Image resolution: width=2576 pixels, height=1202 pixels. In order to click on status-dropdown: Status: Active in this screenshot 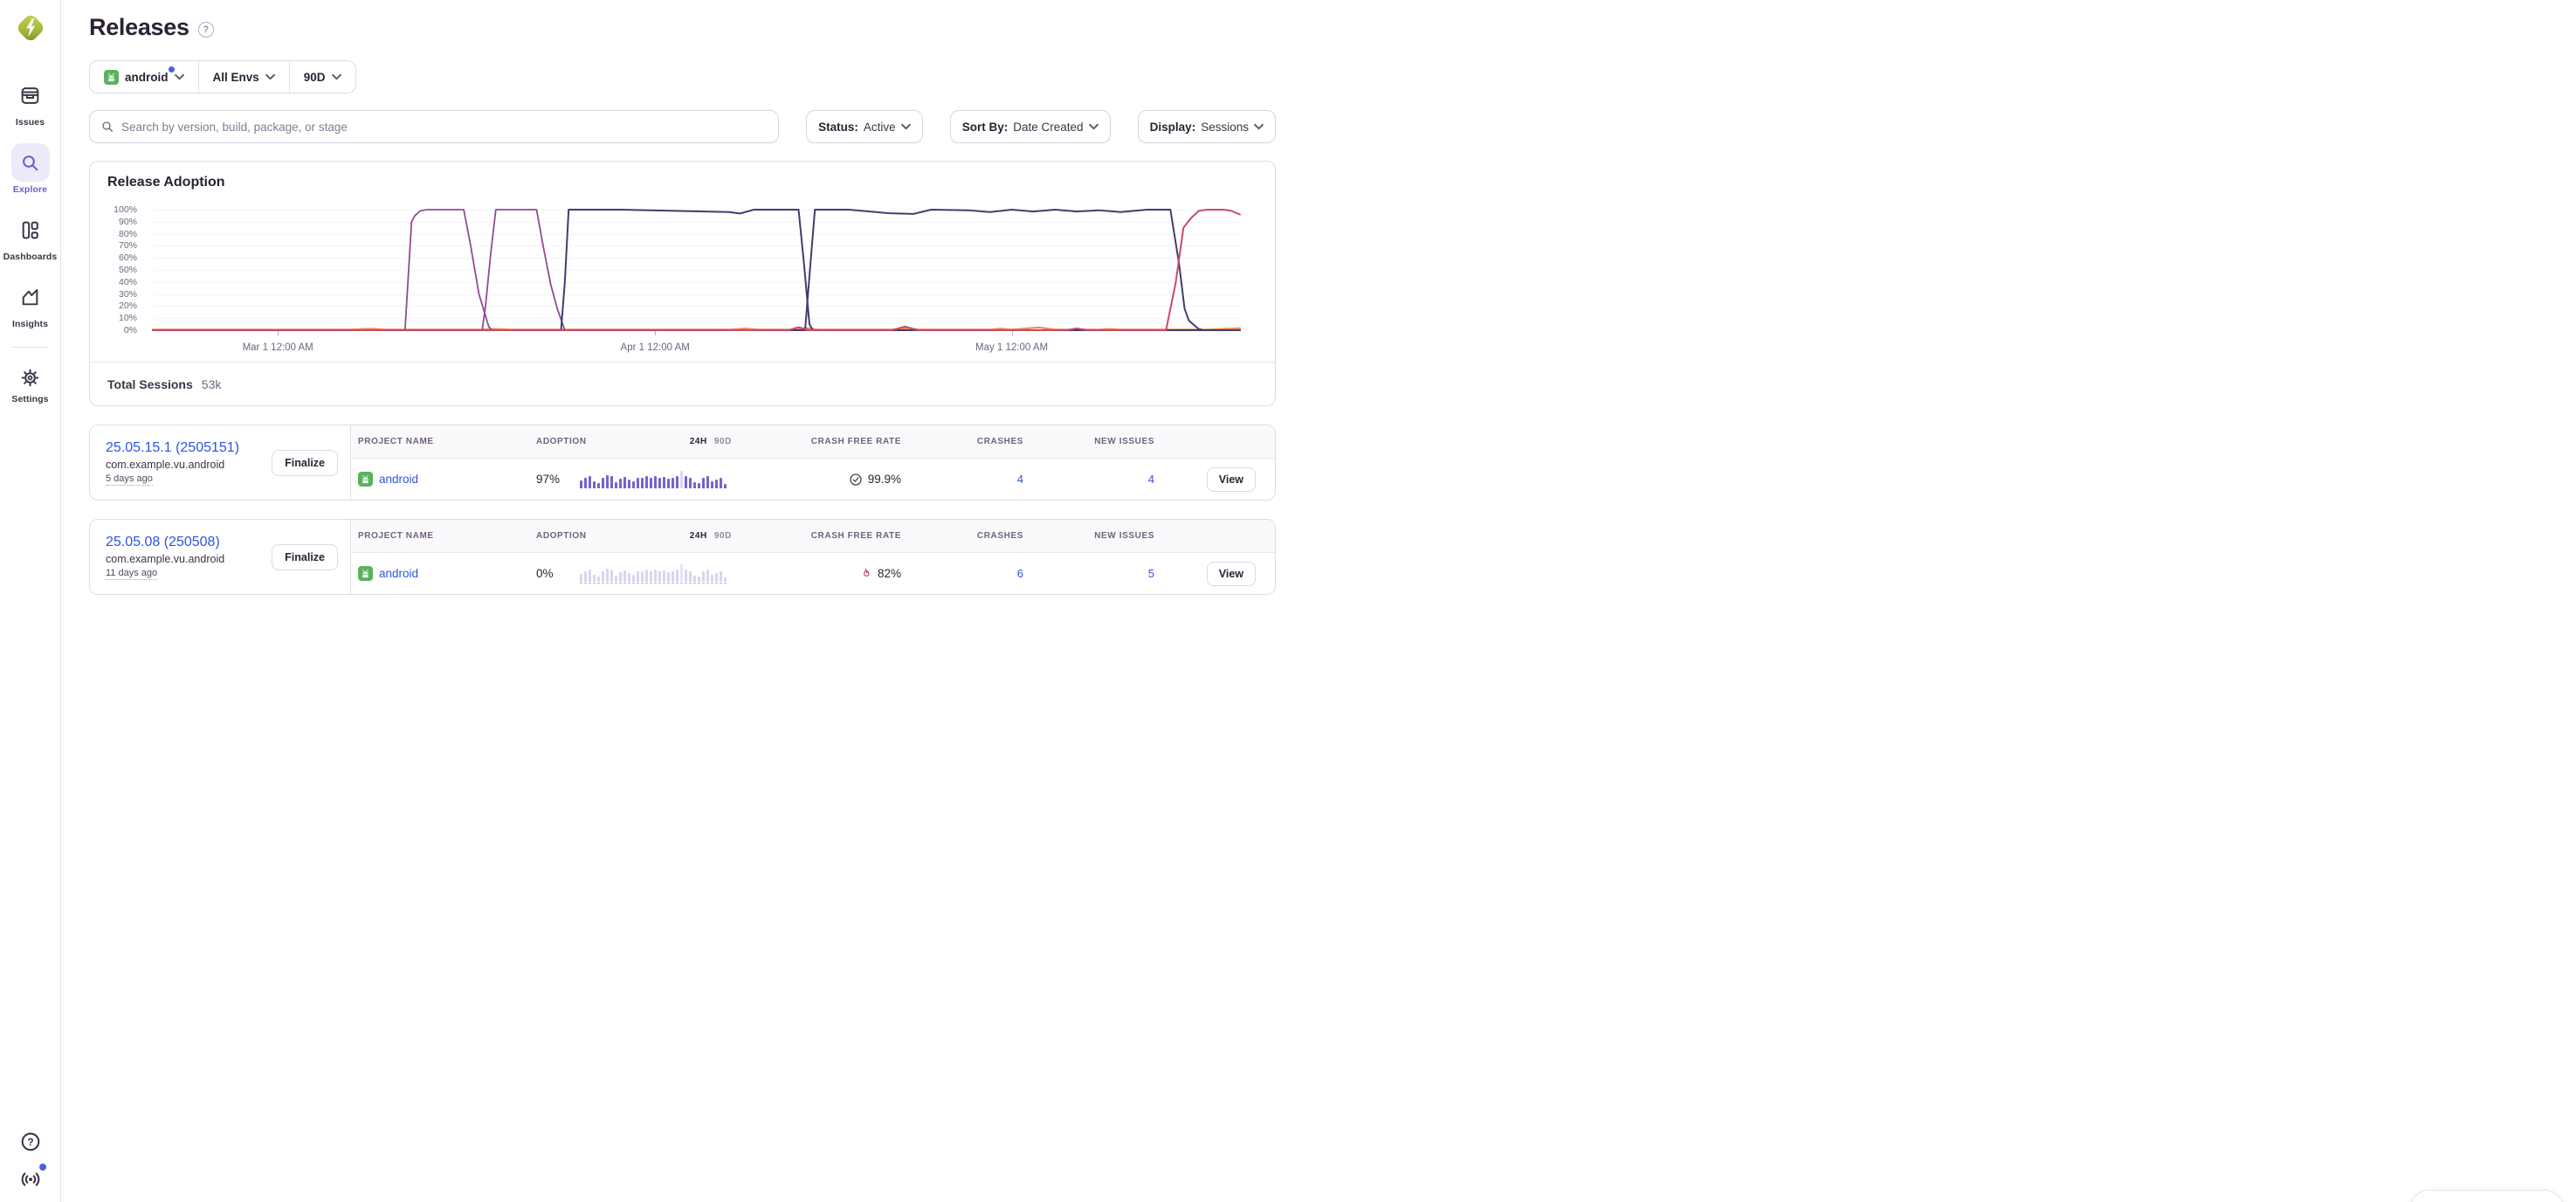, I will do `click(864, 126)`.